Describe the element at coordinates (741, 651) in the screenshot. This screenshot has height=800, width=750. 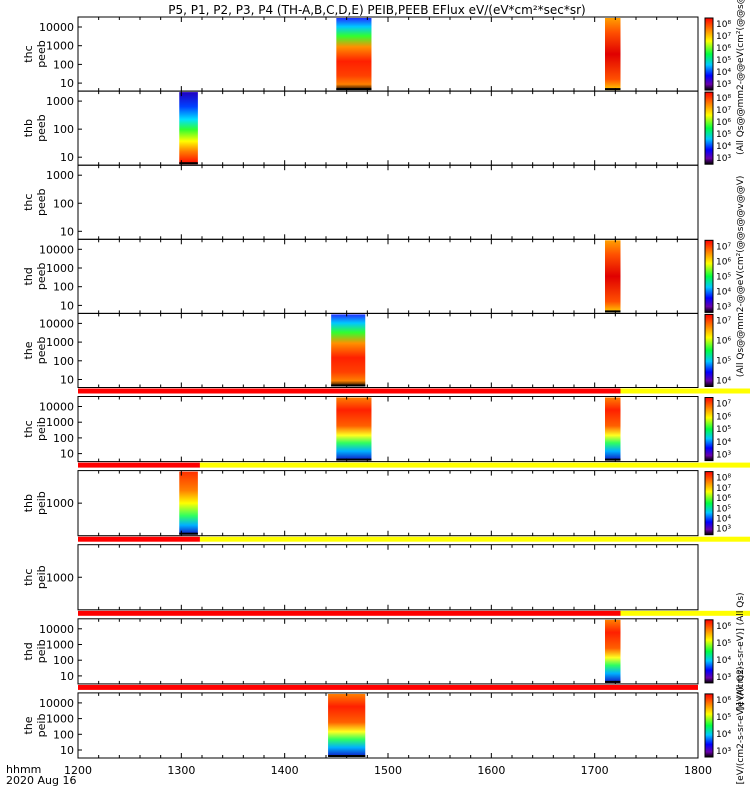
I see `colorbar-label: [eV/(cm2-s-sr-eV)] (All Qs)` at that location.